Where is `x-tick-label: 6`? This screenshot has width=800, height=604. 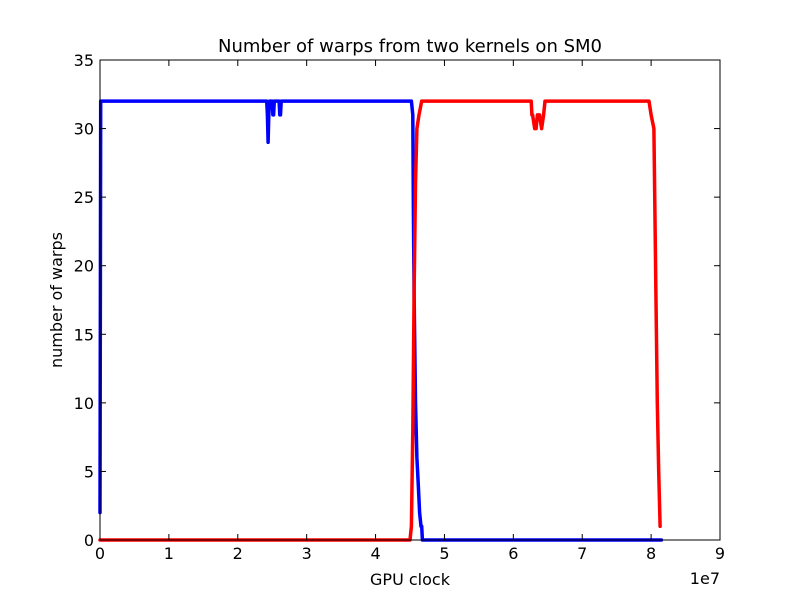
x-tick-label: 6 is located at coordinates (513, 553).